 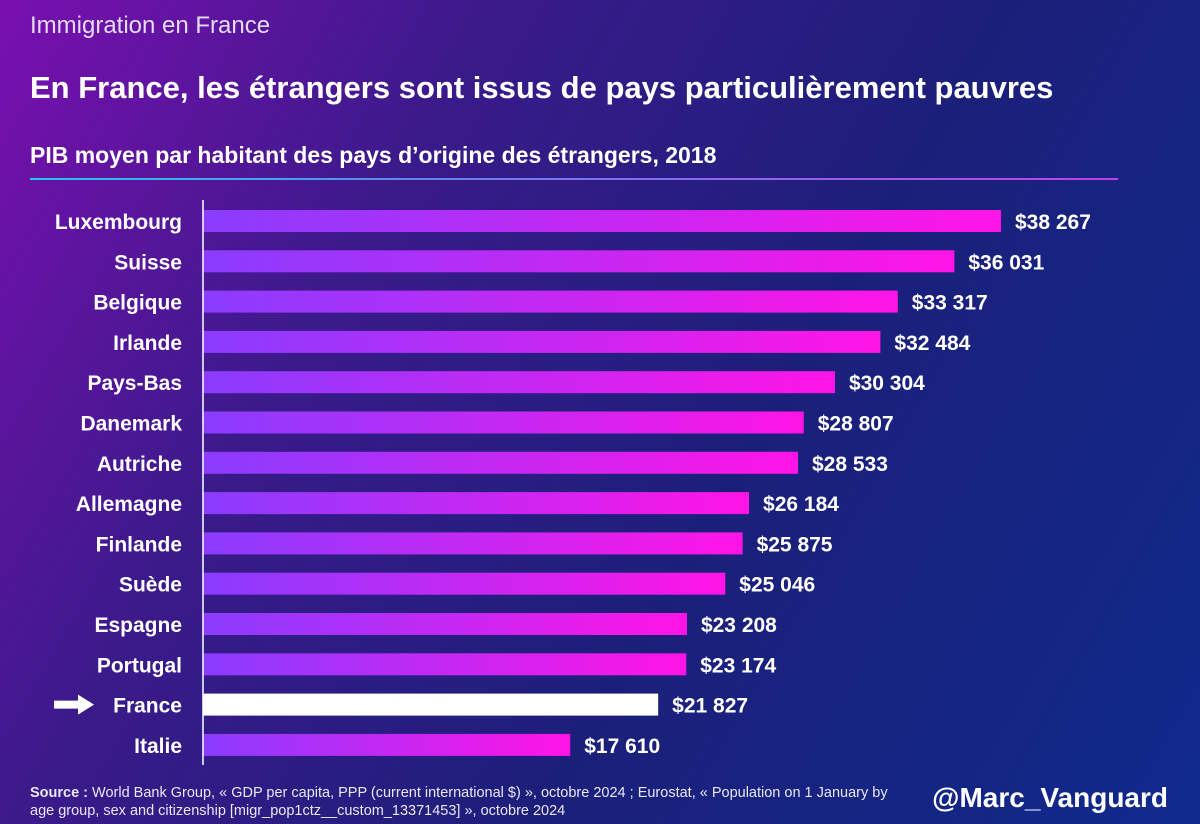 What do you see at coordinates (158, 746) in the screenshot?
I see `category-label: Italie` at bounding box center [158, 746].